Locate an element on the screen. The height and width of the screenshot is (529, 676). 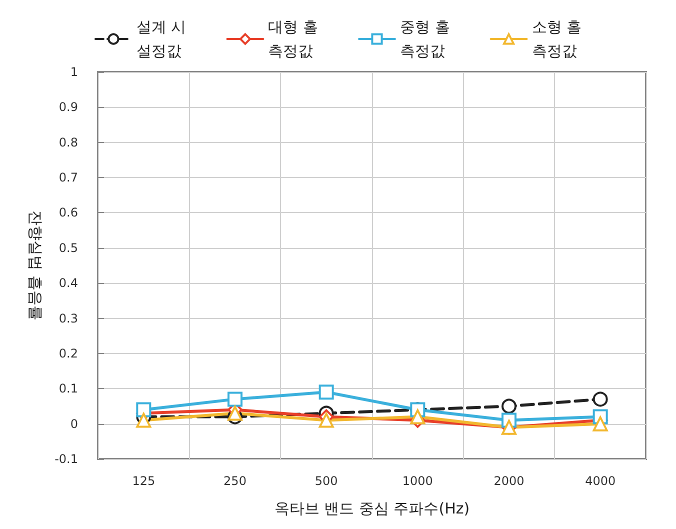
legend-label: 설계 시 설정값 is located at coordinates (161, 39).